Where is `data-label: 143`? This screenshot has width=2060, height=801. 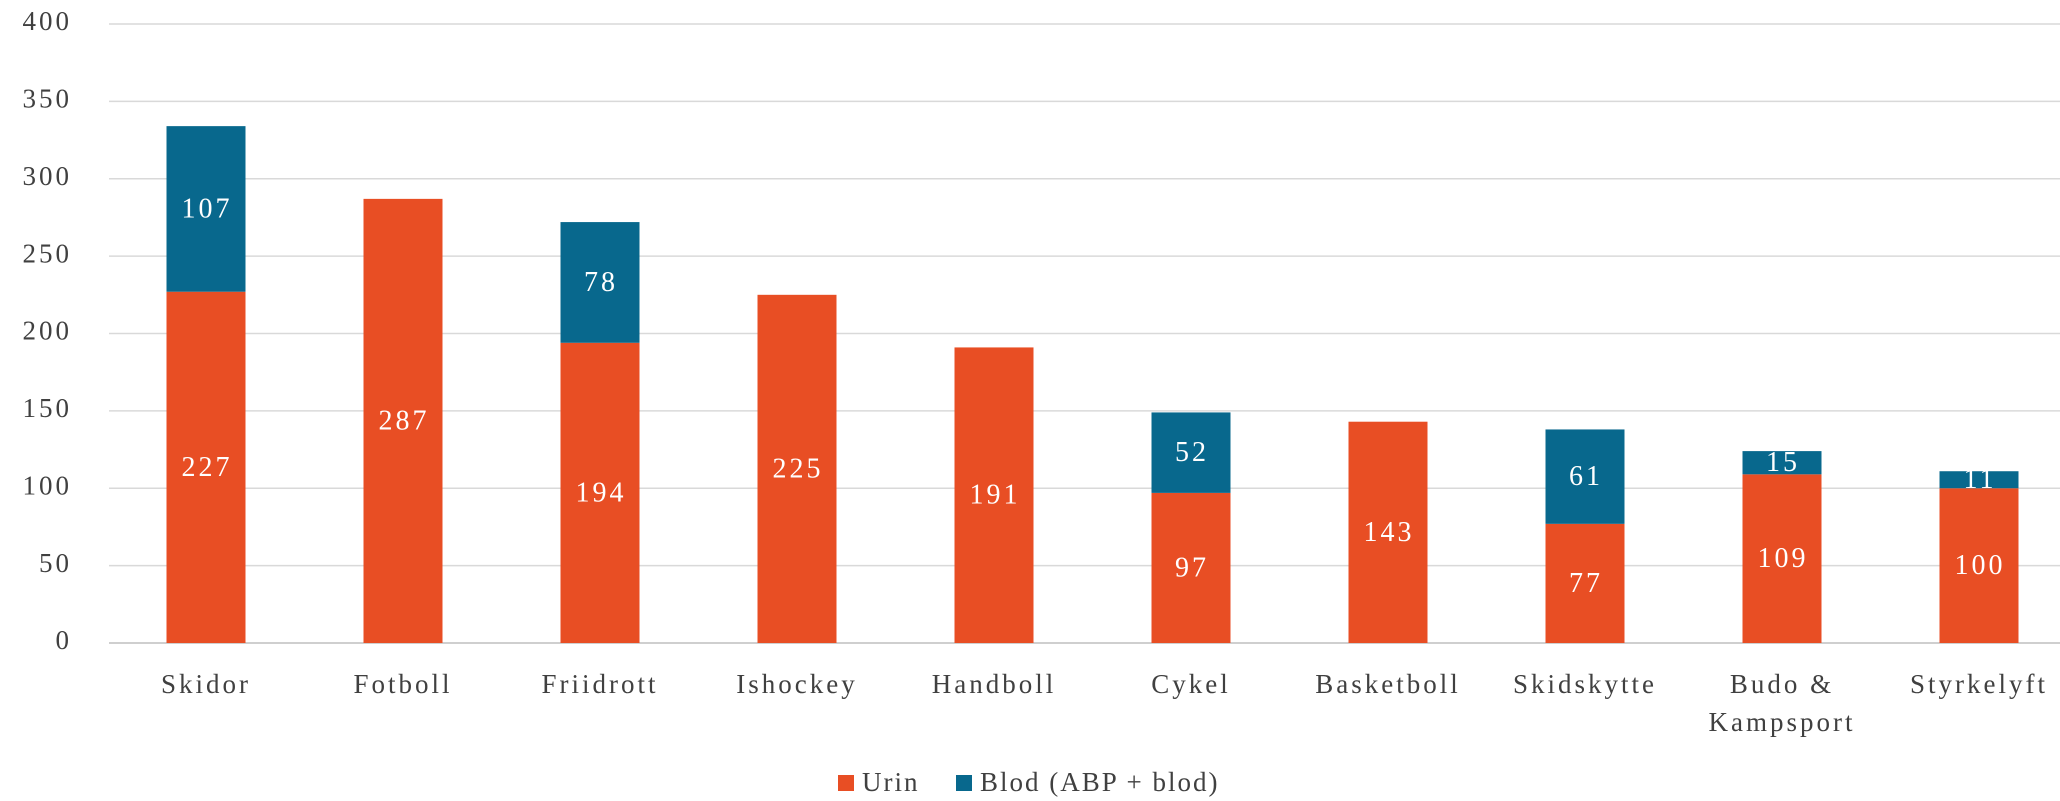 data-label: 143 is located at coordinates (1389, 532).